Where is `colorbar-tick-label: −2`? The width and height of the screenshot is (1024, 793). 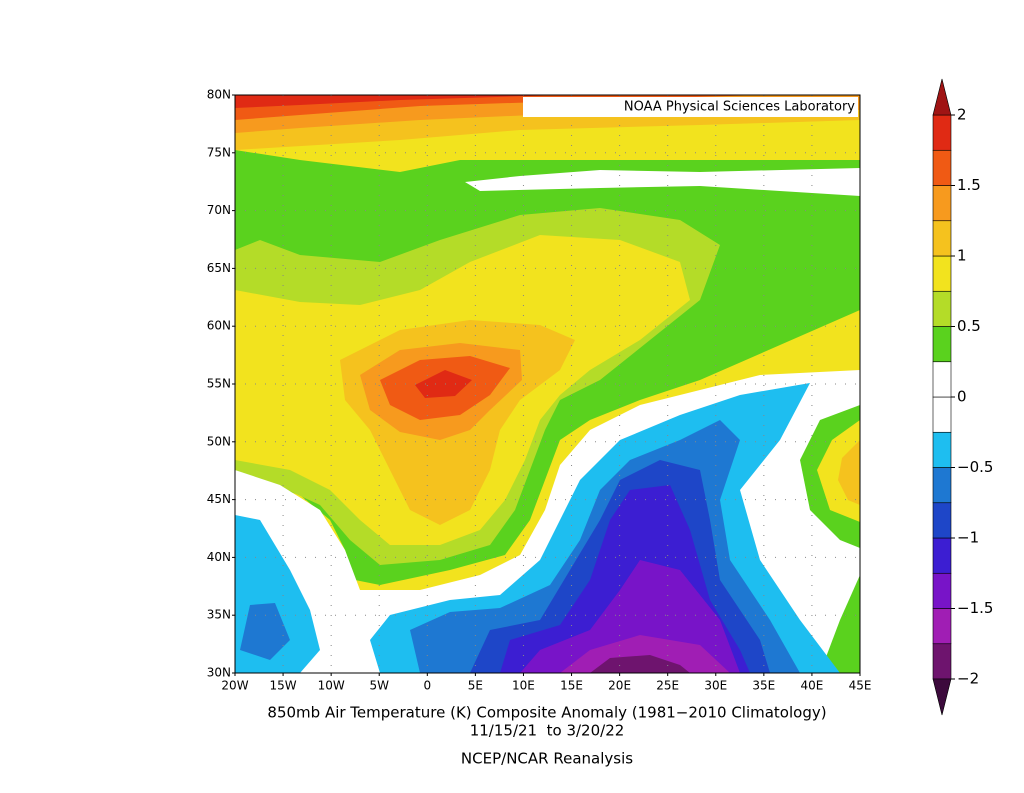 colorbar-tick-label: −2 is located at coordinates (968, 679).